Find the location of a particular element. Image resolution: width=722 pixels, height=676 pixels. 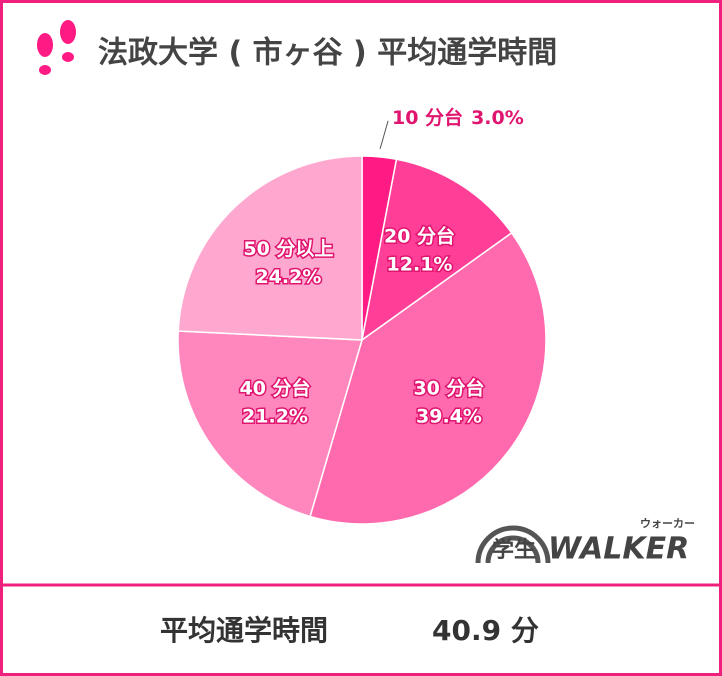

logo-brand: WALKER is located at coordinates (618, 549).